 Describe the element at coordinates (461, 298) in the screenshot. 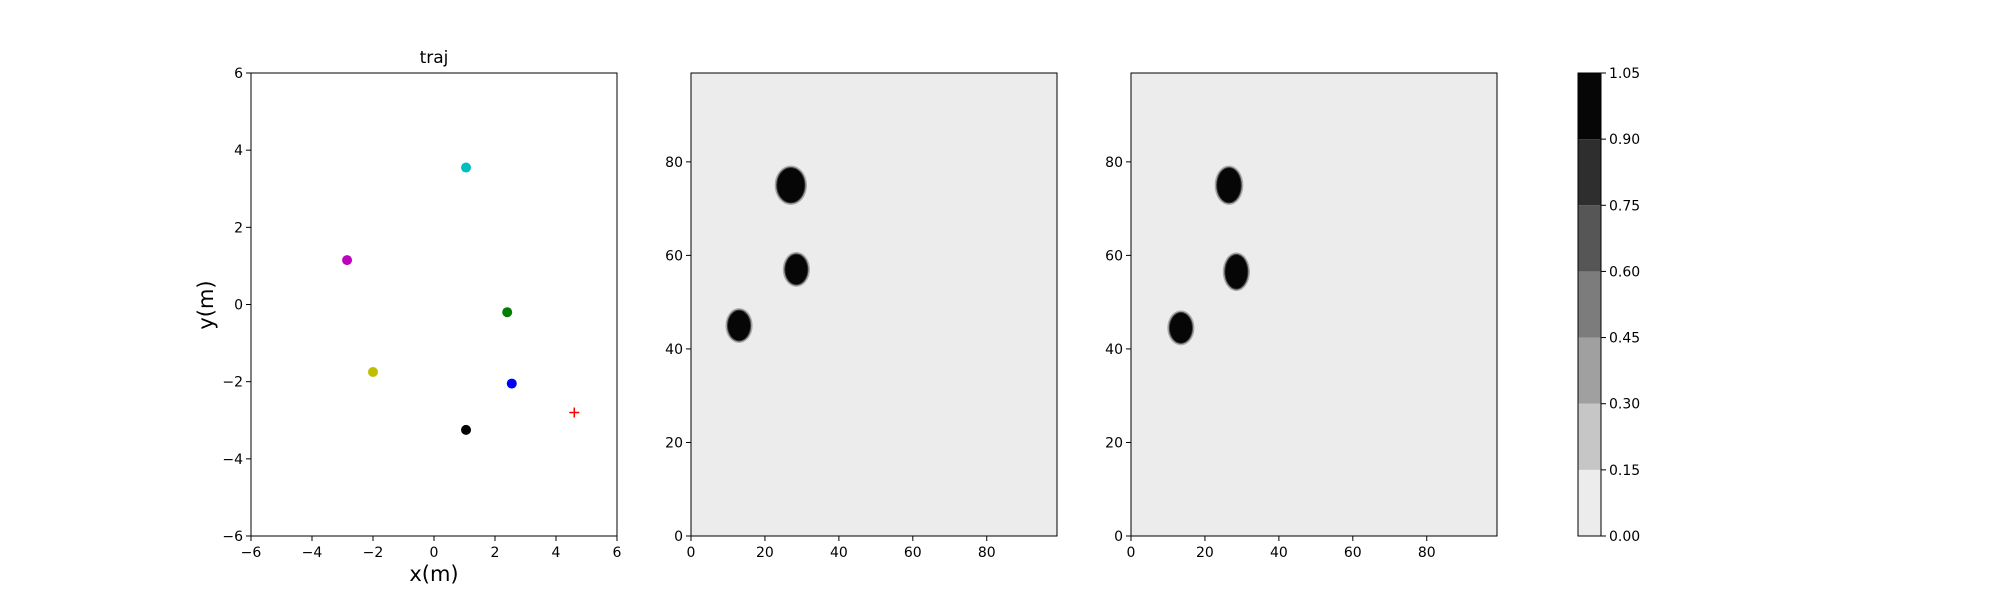

I see `scatter-points` at that location.